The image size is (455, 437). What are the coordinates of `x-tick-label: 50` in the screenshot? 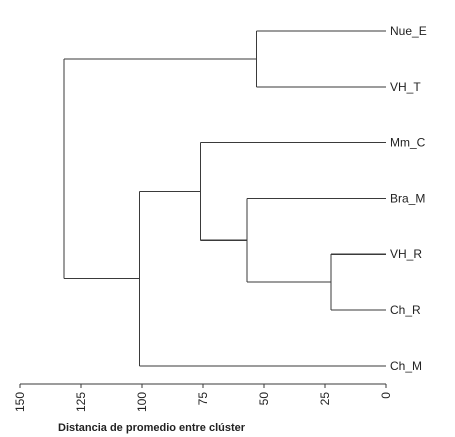 It's located at (264, 399).